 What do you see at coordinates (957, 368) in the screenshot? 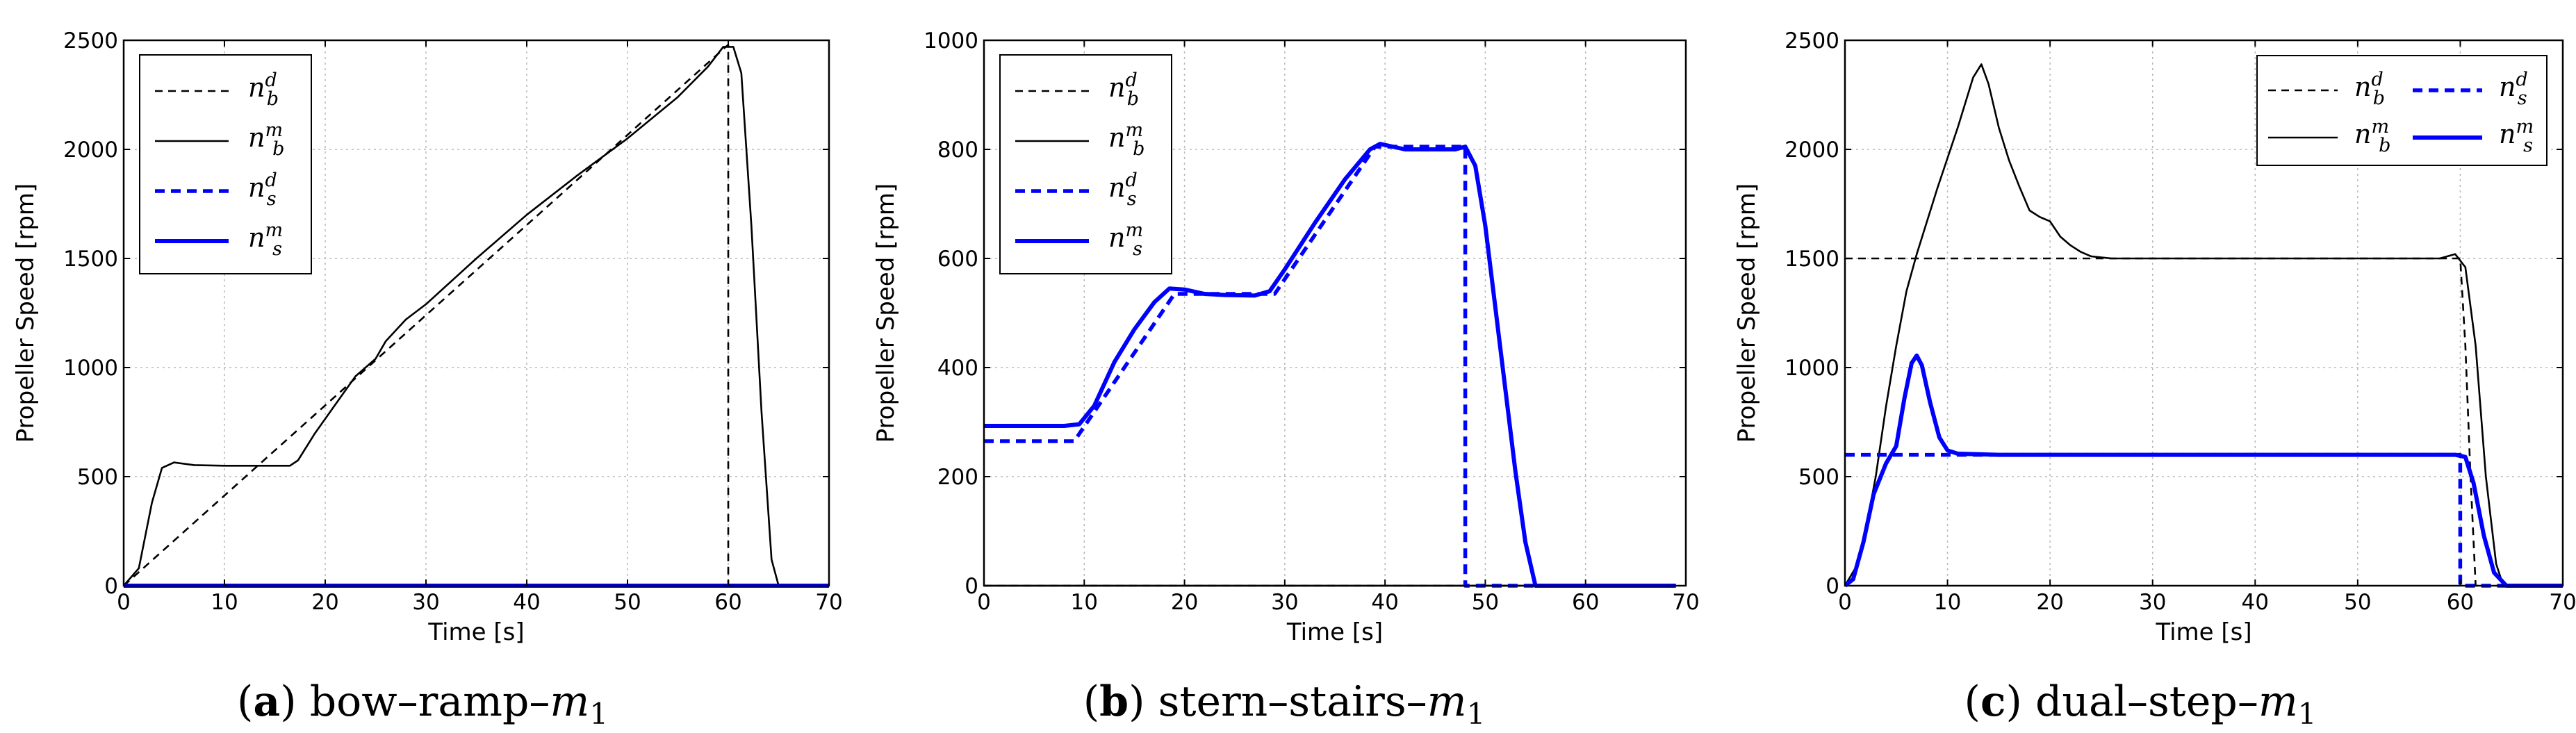
I see `y-tick-label: 400` at bounding box center [957, 368].